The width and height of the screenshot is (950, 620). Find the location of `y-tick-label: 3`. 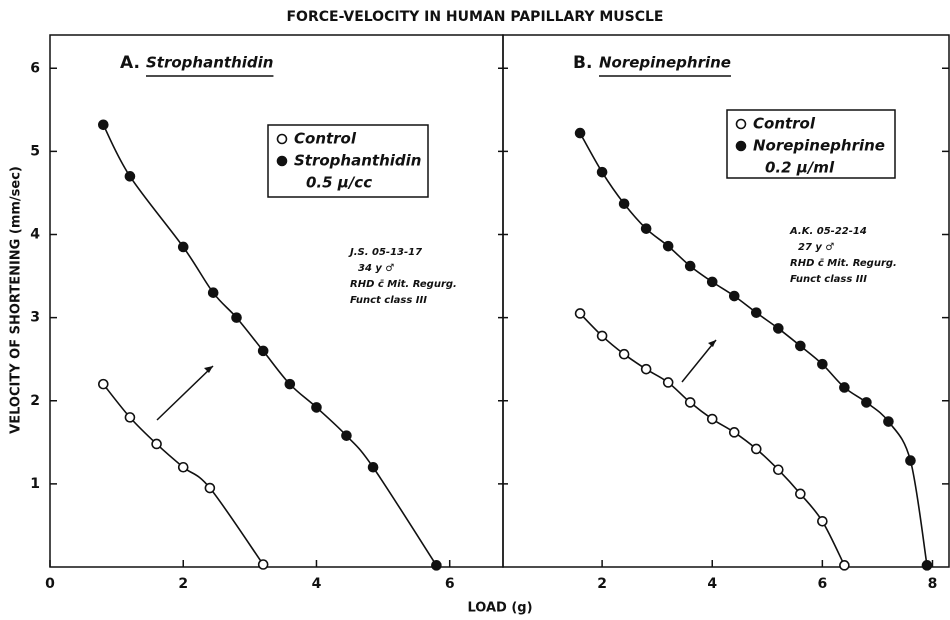

y-tick-label: 3 is located at coordinates (35, 318).